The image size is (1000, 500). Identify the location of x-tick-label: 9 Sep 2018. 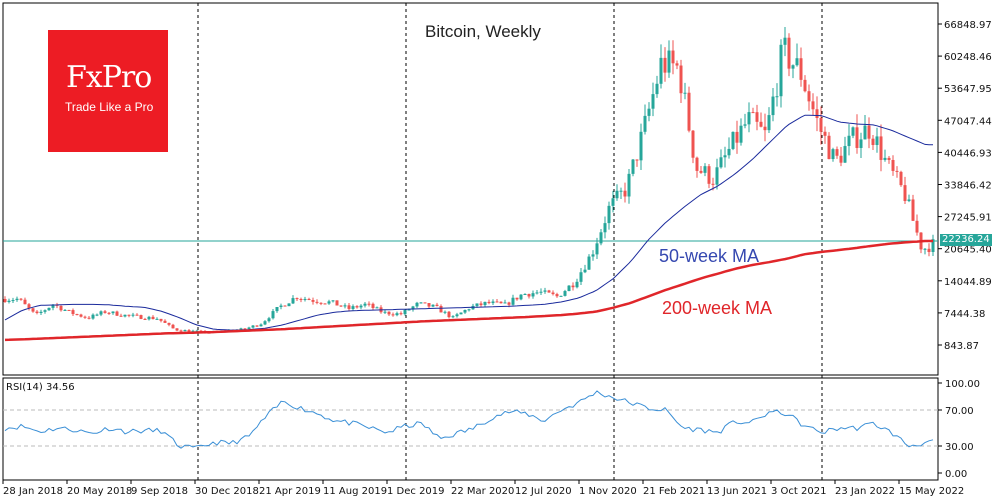
(159, 491).